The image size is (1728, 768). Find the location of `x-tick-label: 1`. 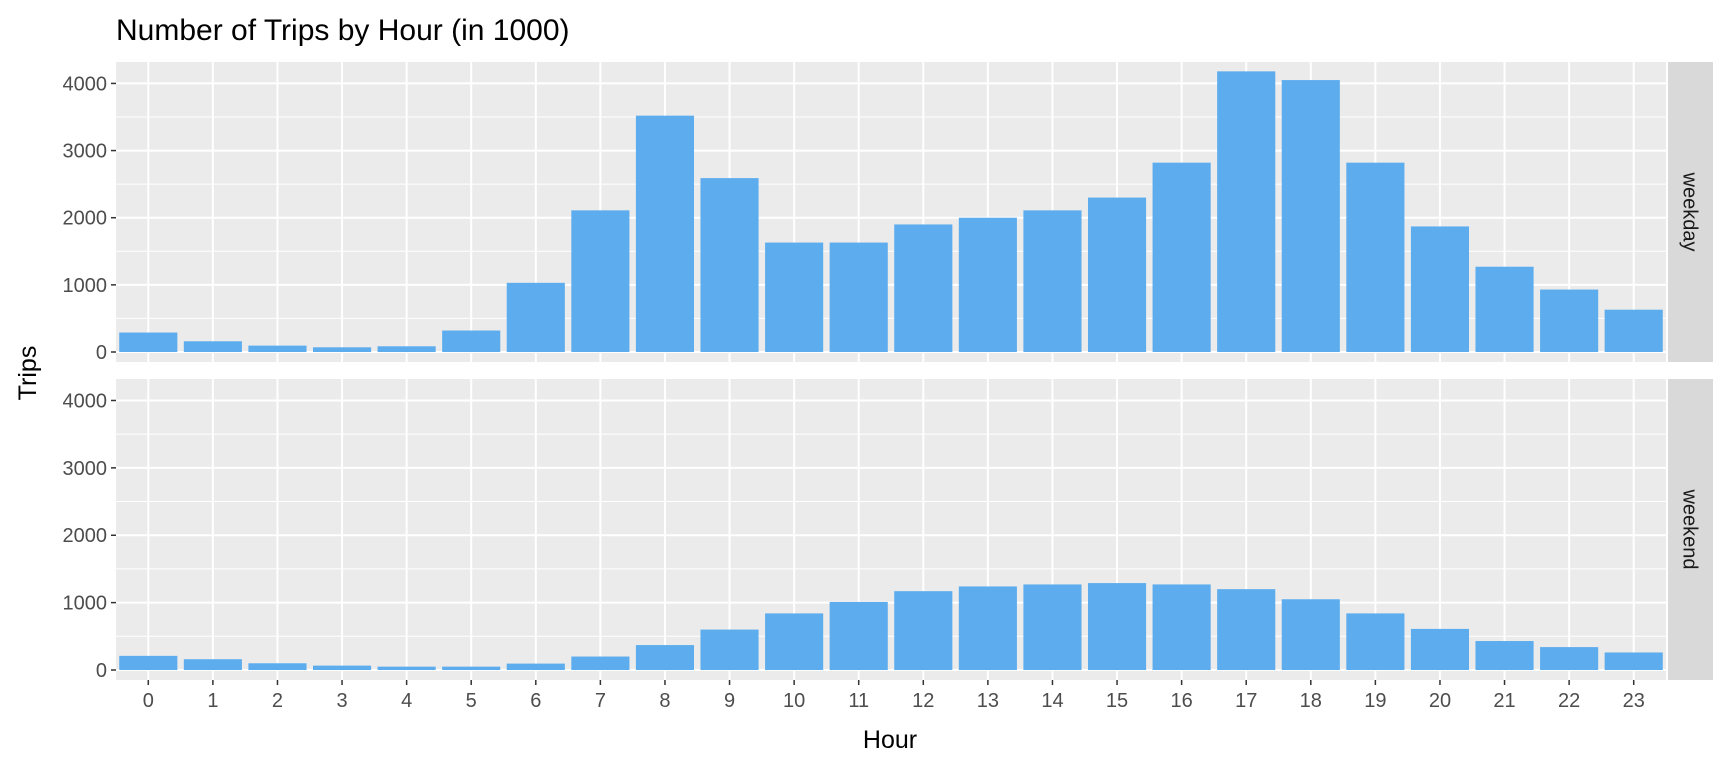

x-tick-label: 1 is located at coordinates (212, 701).